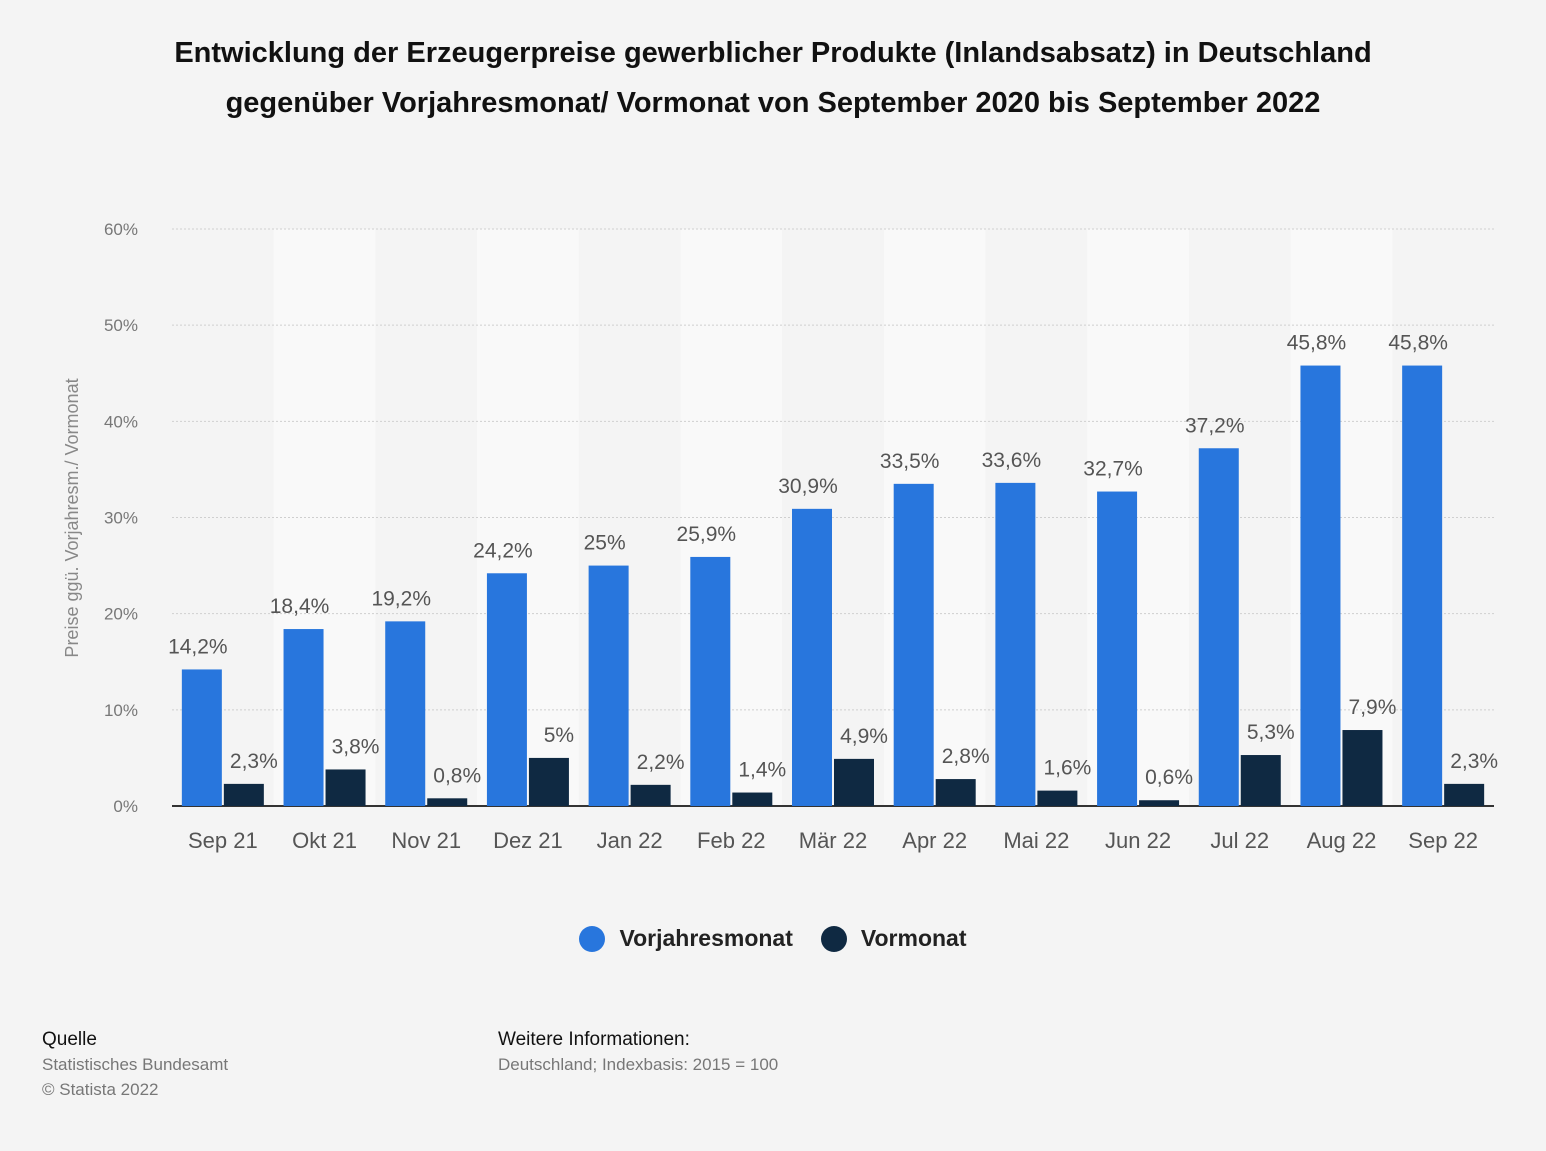 The image size is (1546, 1151). Describe the element at coordinates (1342, 840) in the screenshot. I see `x-tick-label: Aug 22` at that location.